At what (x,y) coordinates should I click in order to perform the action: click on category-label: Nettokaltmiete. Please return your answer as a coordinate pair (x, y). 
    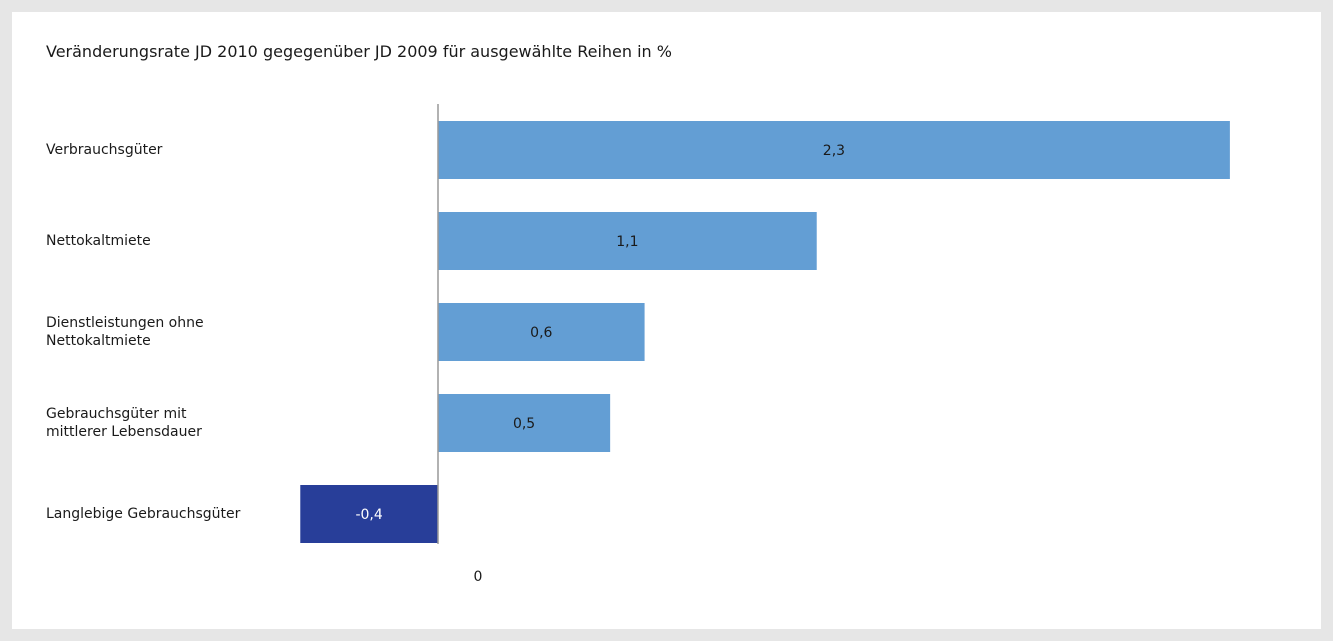
    Looking at the image, I should click on (98, 241).